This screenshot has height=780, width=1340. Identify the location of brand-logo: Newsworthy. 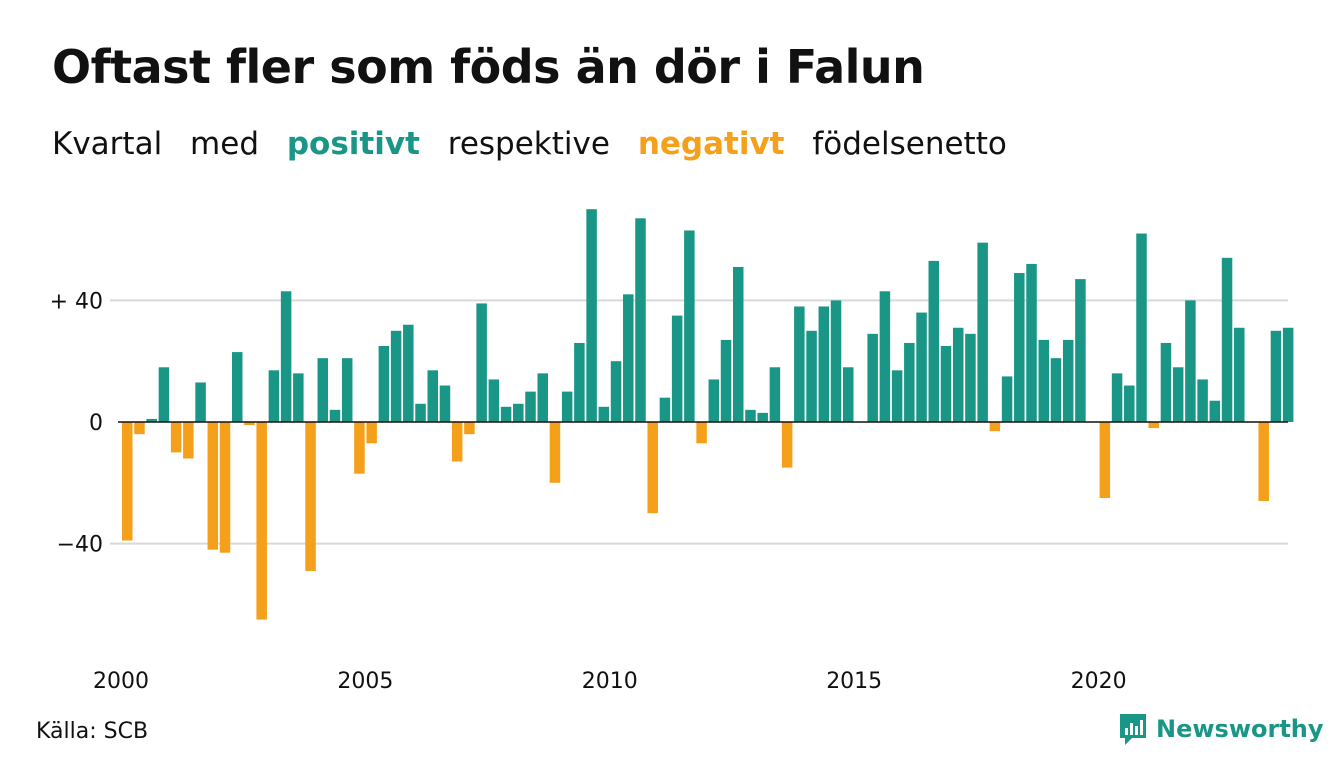
(1221, 729).